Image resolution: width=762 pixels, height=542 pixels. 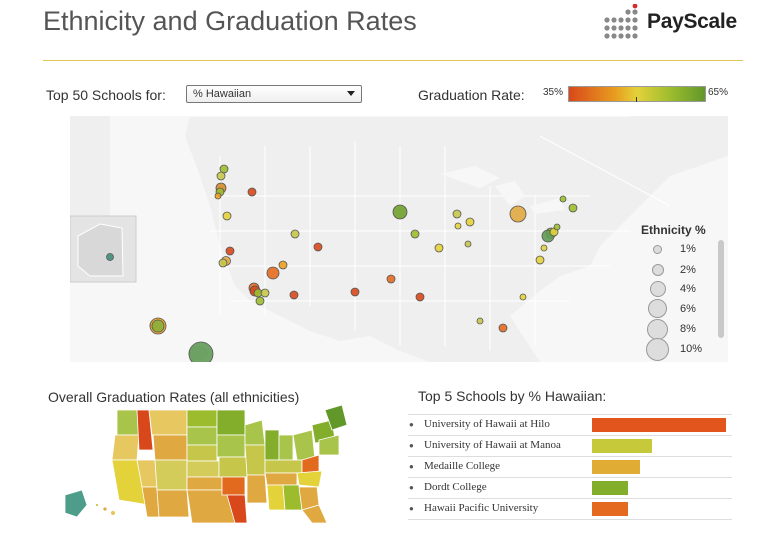 I want to click on legend-label: 6%, so click(x=688, y=309).